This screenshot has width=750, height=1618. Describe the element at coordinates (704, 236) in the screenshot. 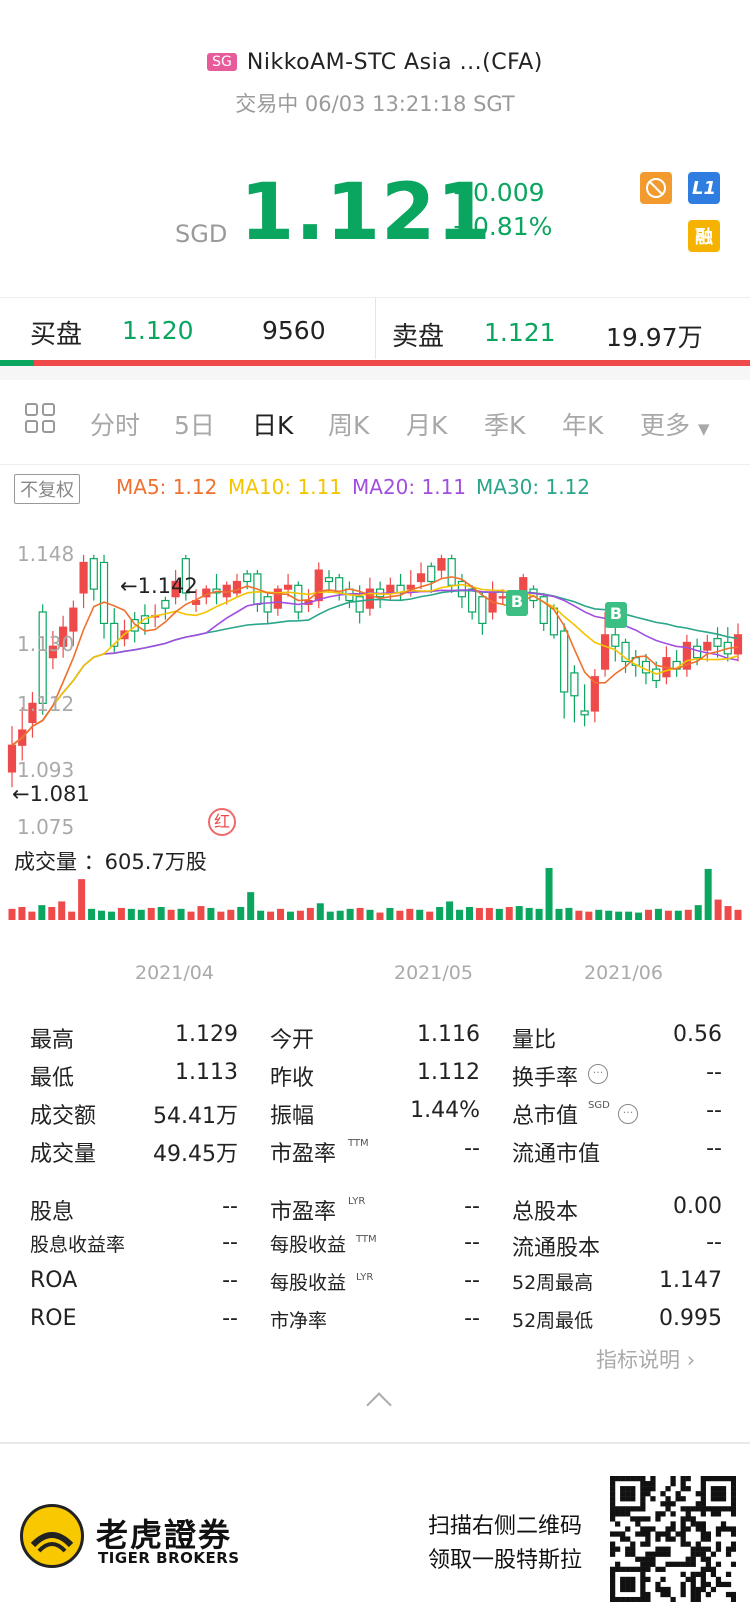

I see `margin-icon: 融` at that location.